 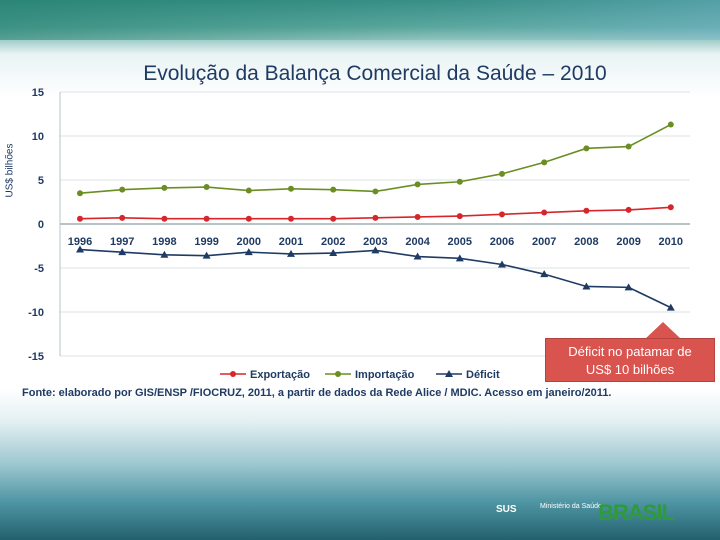 I want to click on ministerio-saude-logo: Ministério da Saúde, so click(x=571, y=506).